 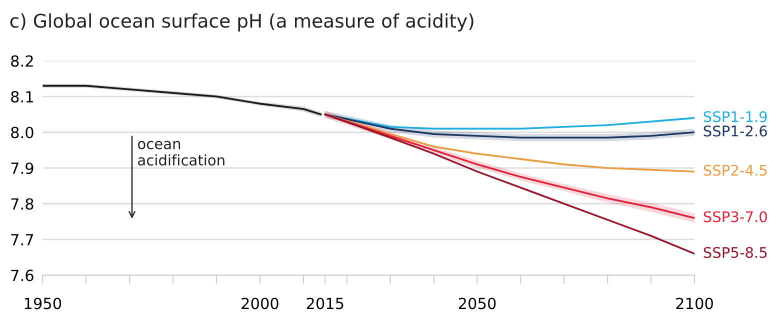 I want to click on x-tick-label: 2000, so click(x=260, y=304).